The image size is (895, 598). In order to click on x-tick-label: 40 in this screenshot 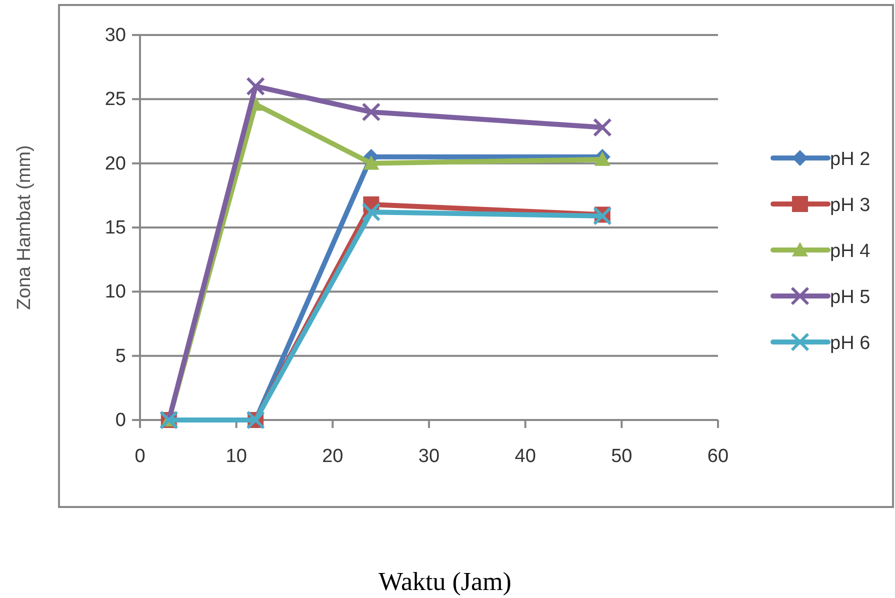, I will do `click(525, 456)`.